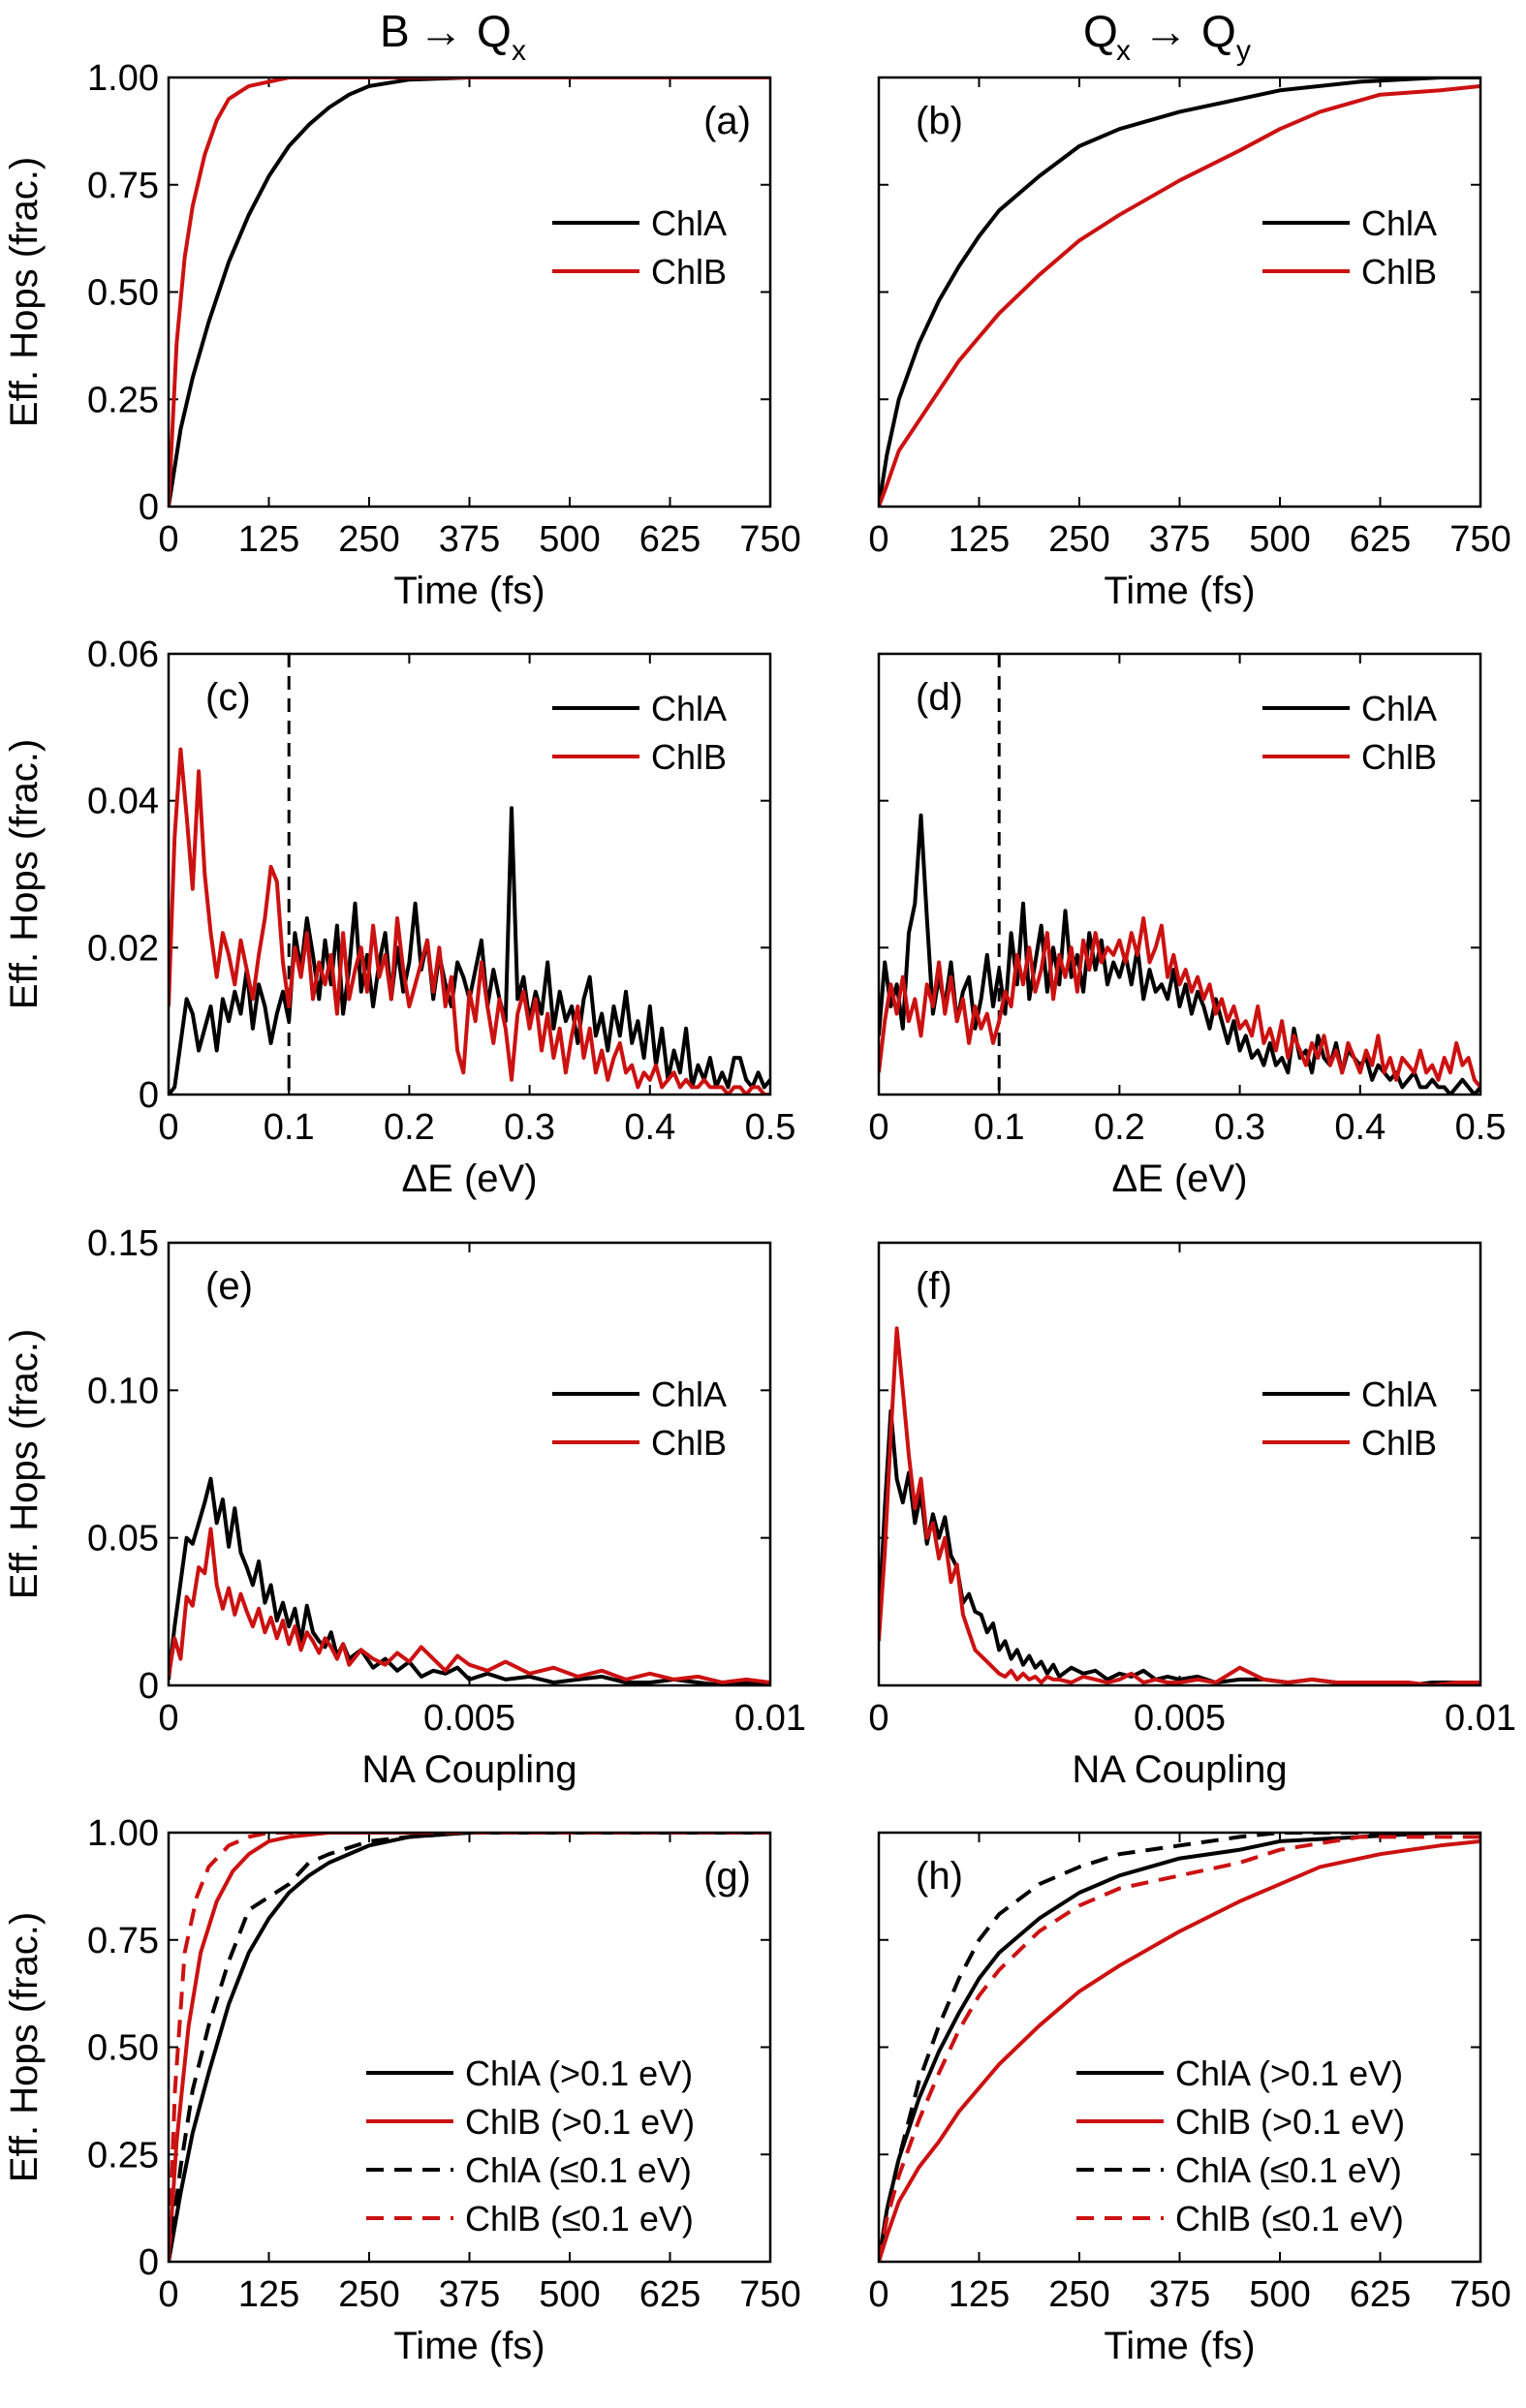 The image size is (1526, 2408). What do you see at coordinates (727, 1876) in the screenshot?
I see `panel-tag: (g)` at bounding box center [727, 1876].